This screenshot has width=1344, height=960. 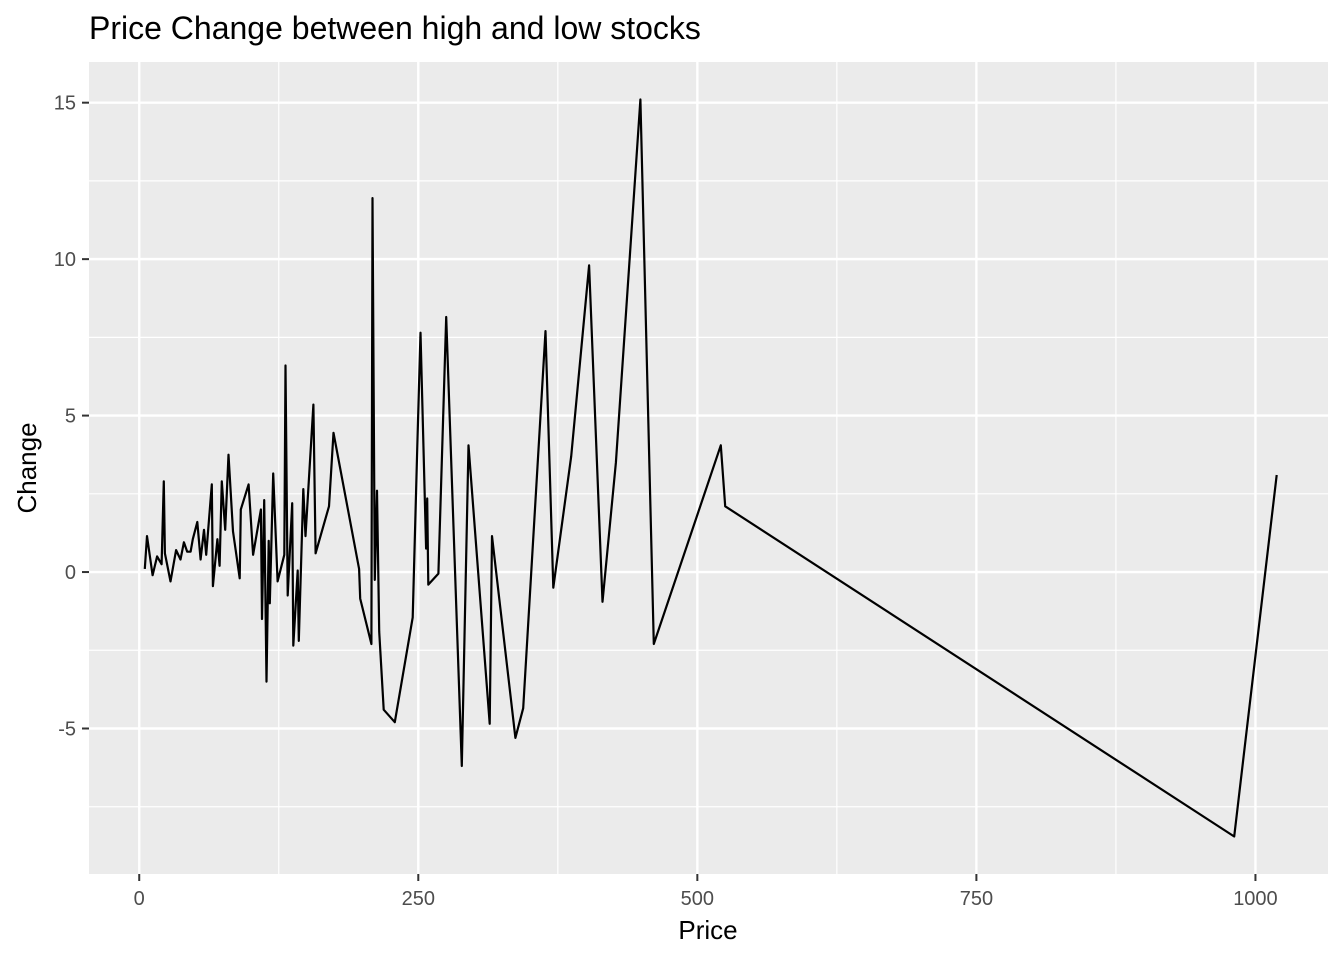 I want to click on y-tick-label: 5, so click(x=70, y=417).